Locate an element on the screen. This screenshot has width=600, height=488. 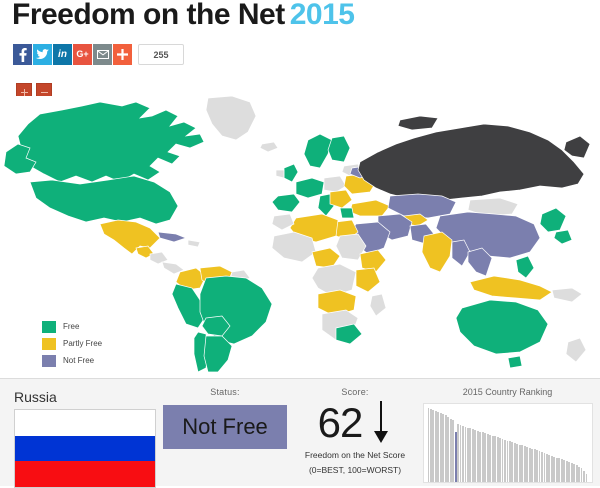
country-norway-sweden is located at coordinates (318, 151).